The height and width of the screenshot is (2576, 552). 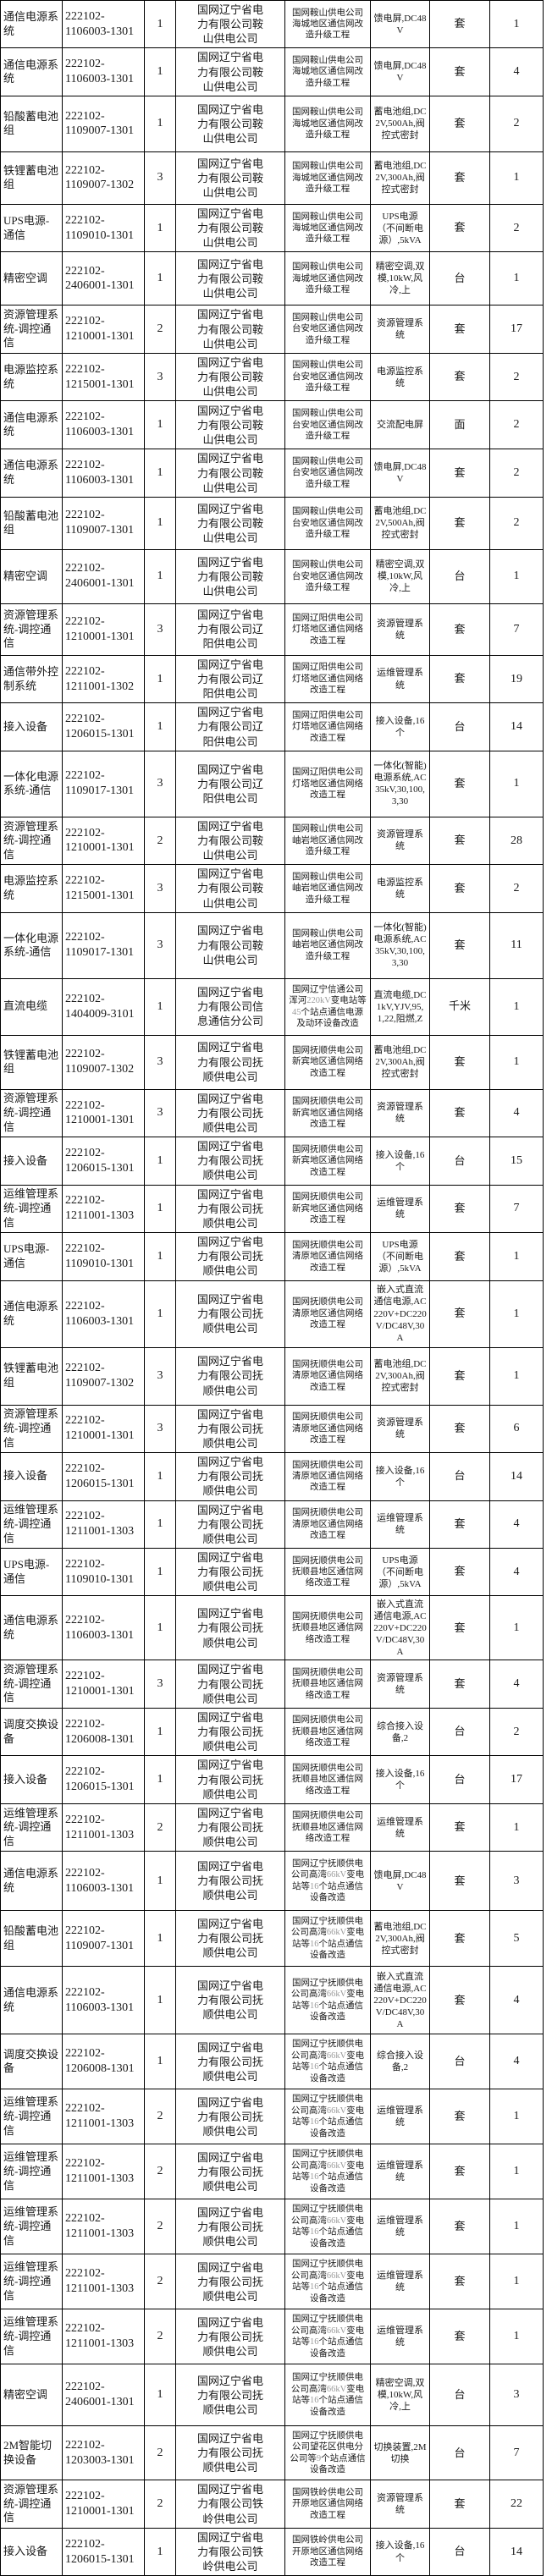 I want to click on cell-project-name-text: 国网抚顺供电公司抚顺县地区通信网络改造工程, so click(x=327, y=1684).